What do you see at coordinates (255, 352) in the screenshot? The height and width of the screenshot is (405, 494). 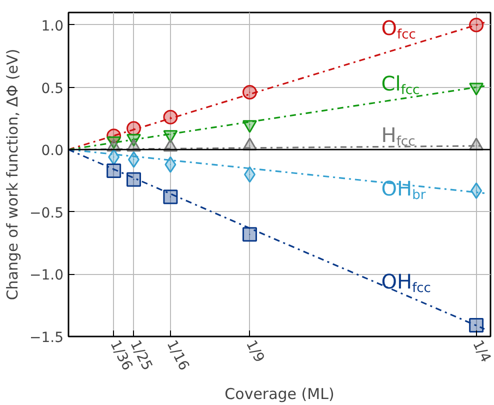 I see `x-tick-label: 1/9` at bounding box center [255, 352].